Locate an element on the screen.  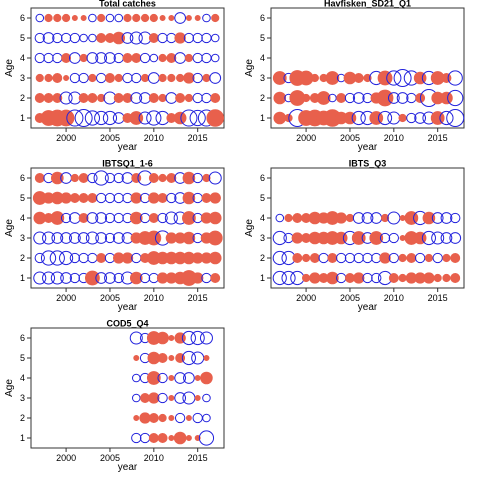
panel-title: COD5_Q4 is located at coordinates (127, 324).